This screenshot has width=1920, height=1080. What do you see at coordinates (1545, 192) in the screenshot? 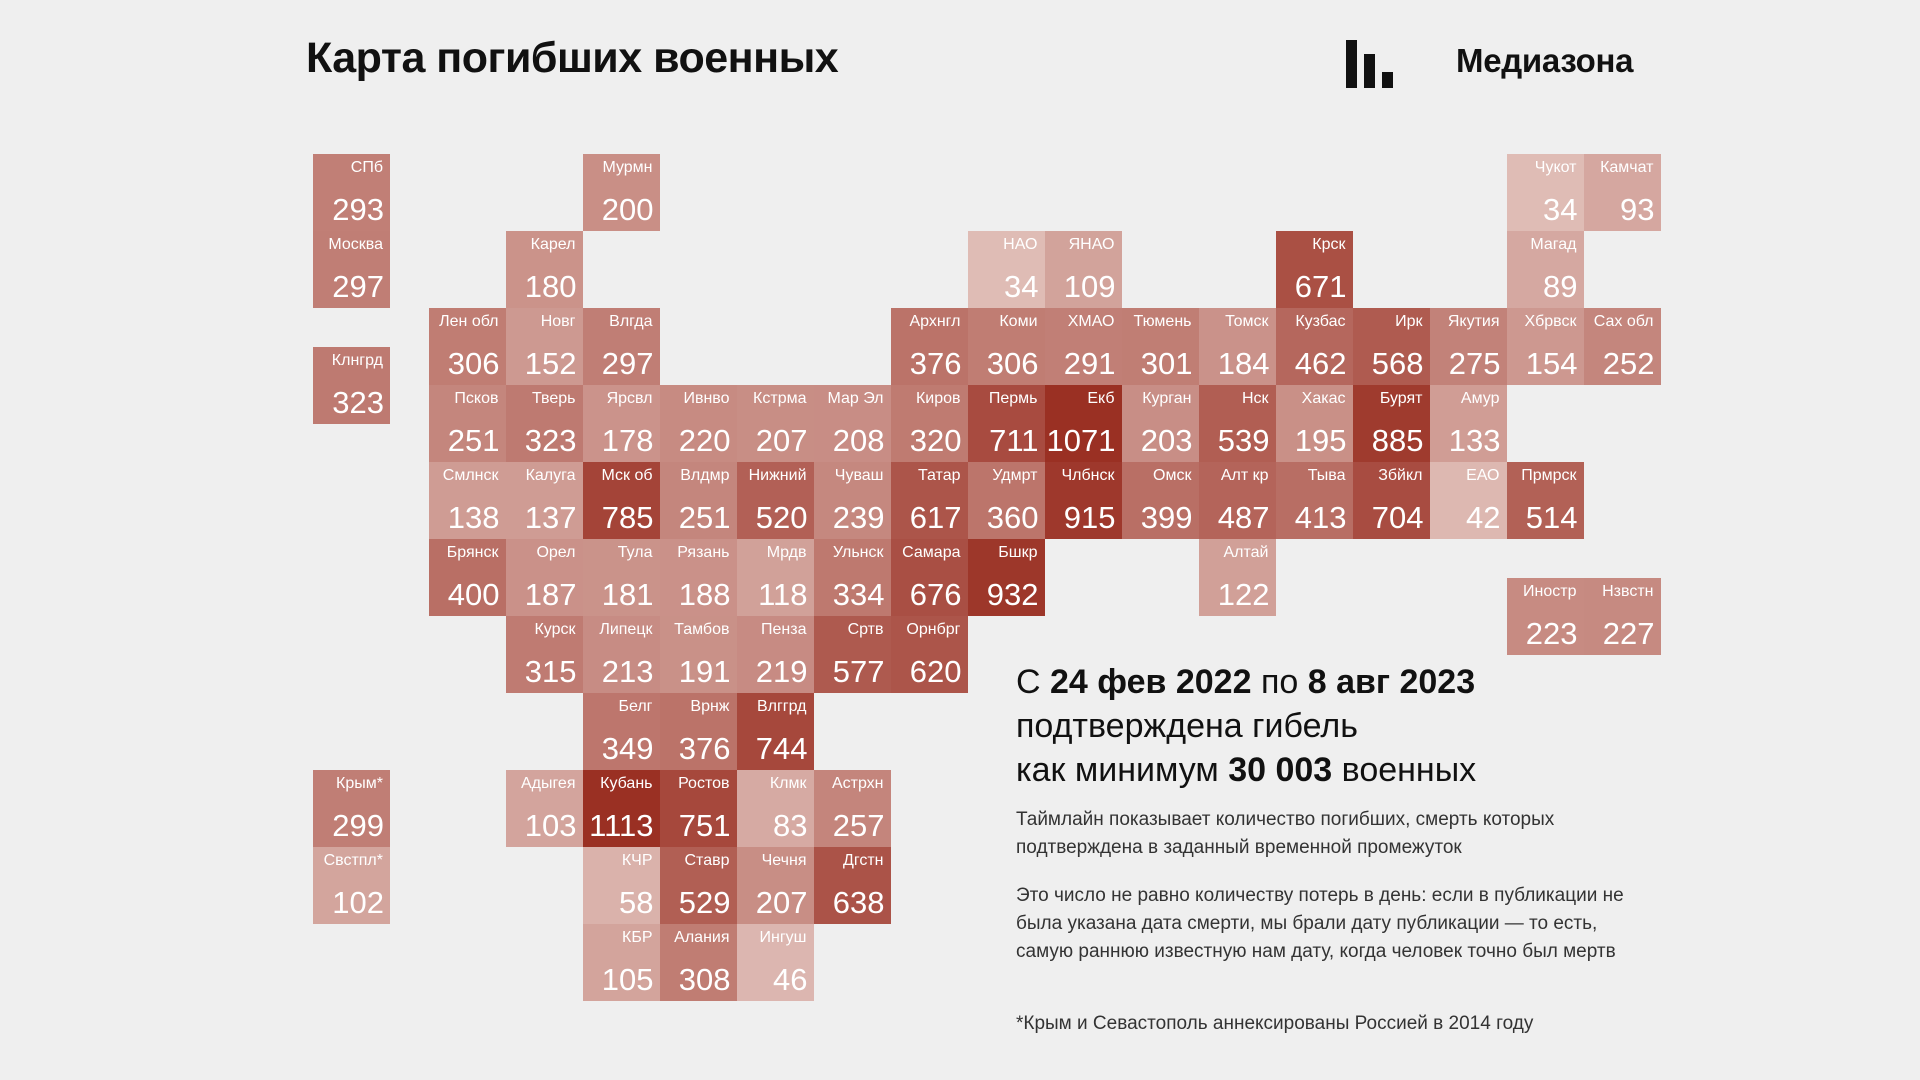
I see `region-tile: Чукот 34` at bounding box center [1545, 192].